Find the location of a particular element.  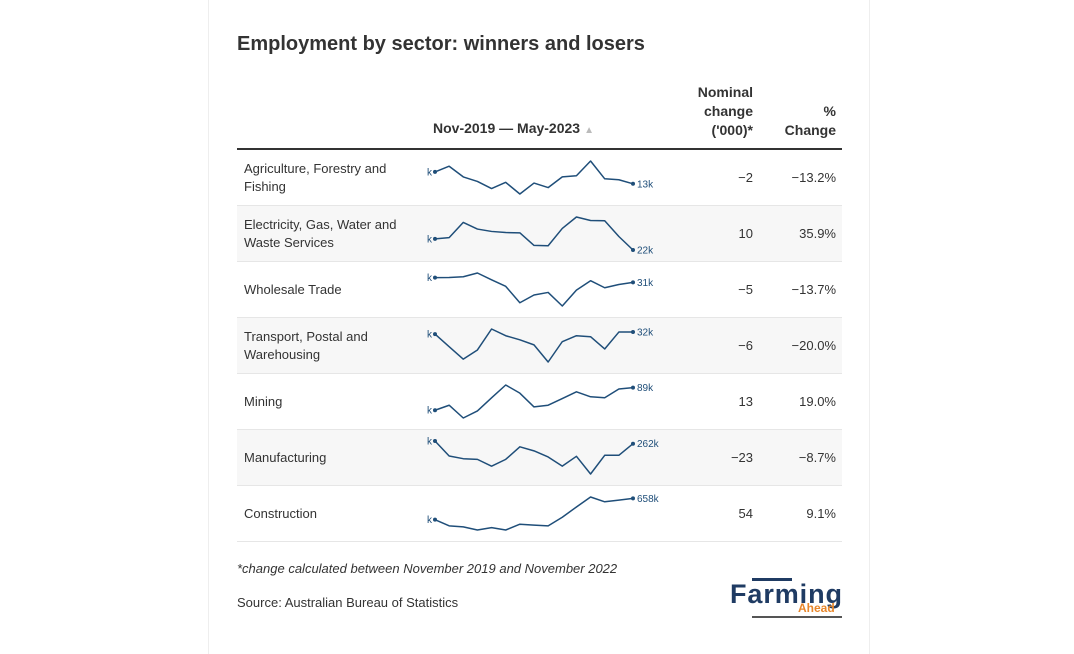

pct-change-value: −8.7% is located at coordinates (817, 457).